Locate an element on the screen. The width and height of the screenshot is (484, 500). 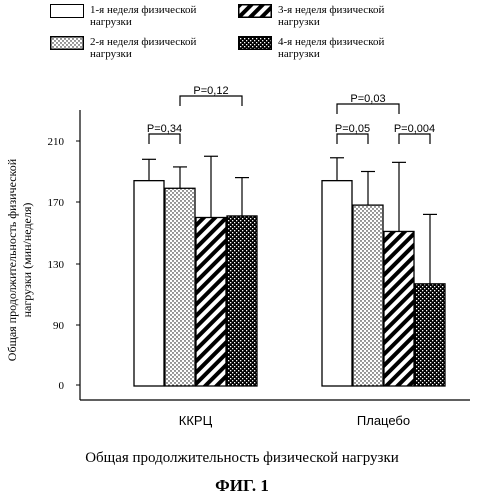
y-tick-label: 210 is located at coordinates (56, 142).